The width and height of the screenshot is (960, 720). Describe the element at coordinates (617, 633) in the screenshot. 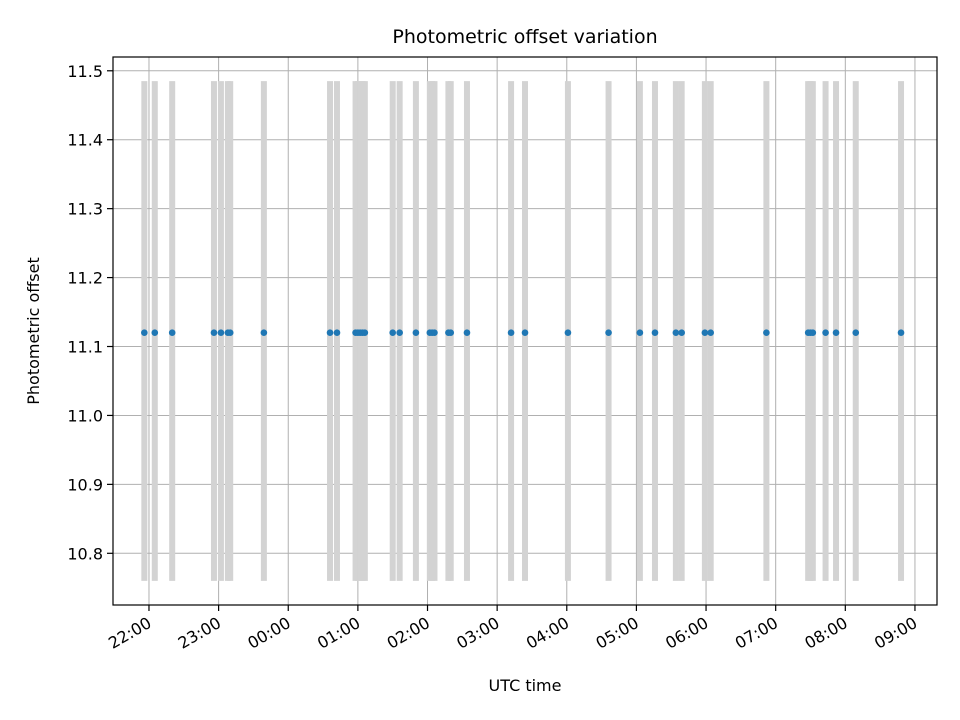

I see `x-tick-label: 05:00` at that location.